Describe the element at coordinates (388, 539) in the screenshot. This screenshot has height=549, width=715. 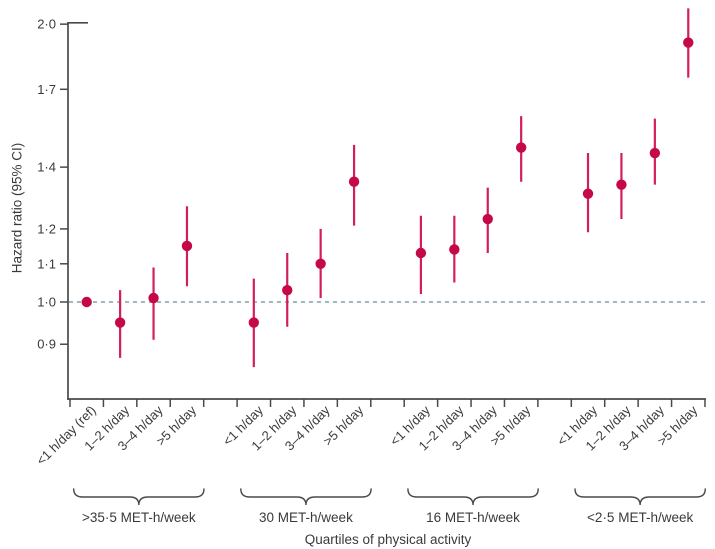
I see `x-axis-title: Quartiles of physical activity` at that location.